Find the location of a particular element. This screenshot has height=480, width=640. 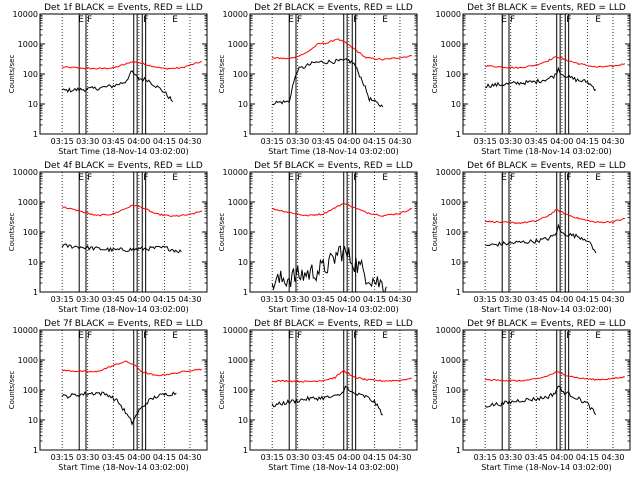

panel-title: Det 4f BLACK = Events, RED = LLD is located at coordinates (123, 166).